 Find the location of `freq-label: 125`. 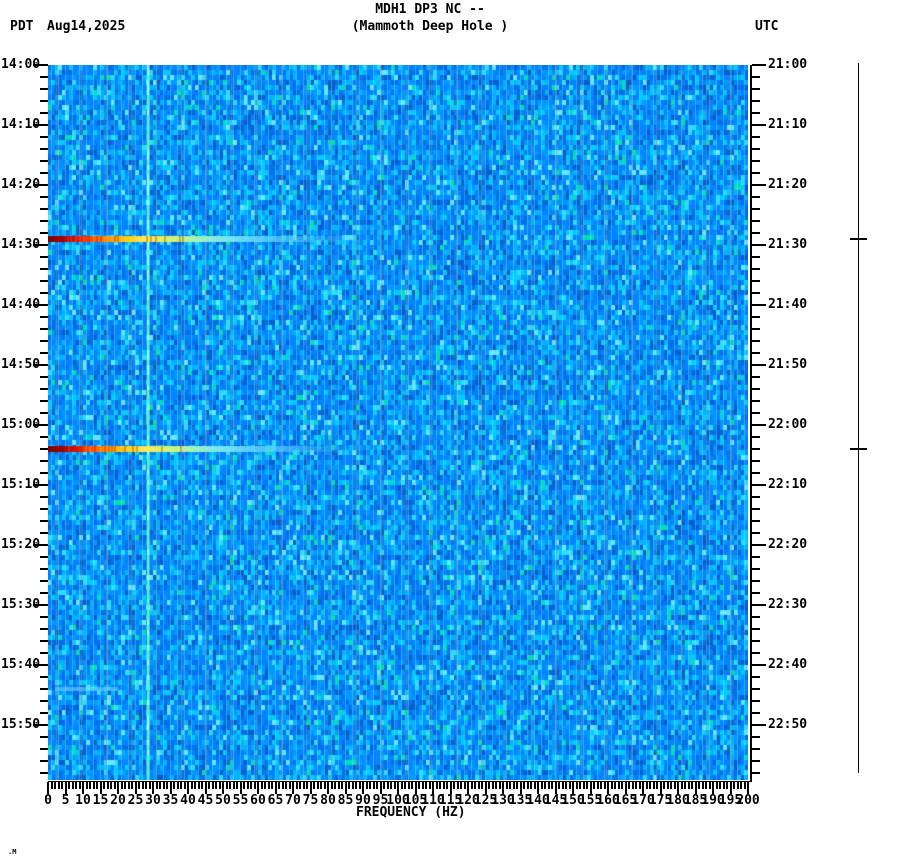

freq-label: 125 is located at coordinates (485, 800).